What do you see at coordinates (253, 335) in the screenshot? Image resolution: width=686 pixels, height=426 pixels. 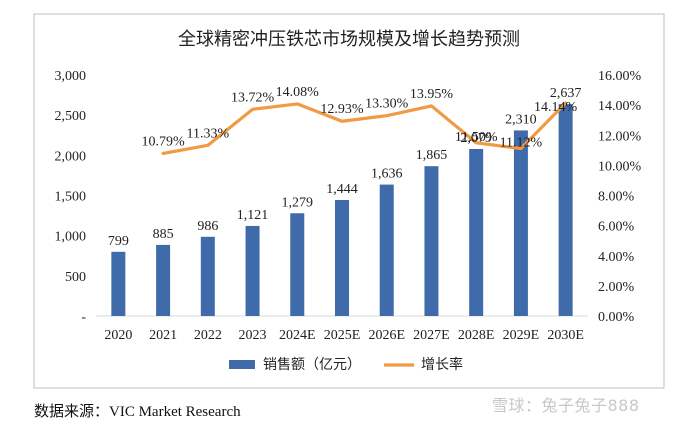 I see `x-tick-label: 2023` at bounding box center [253, 335].